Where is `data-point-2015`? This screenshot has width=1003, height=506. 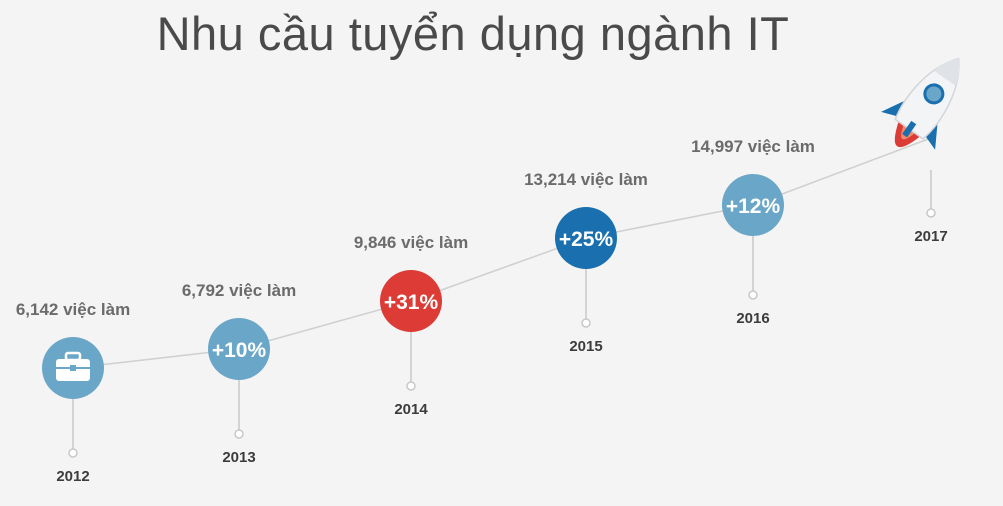 data-point-2015 is located at coordinates (586, 238).